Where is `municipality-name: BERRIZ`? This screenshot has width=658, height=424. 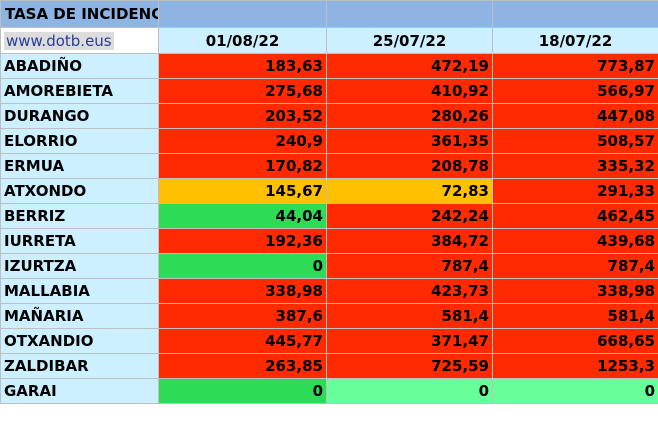
municipality-name: BERRIZ is located at coordinates (79, 216).